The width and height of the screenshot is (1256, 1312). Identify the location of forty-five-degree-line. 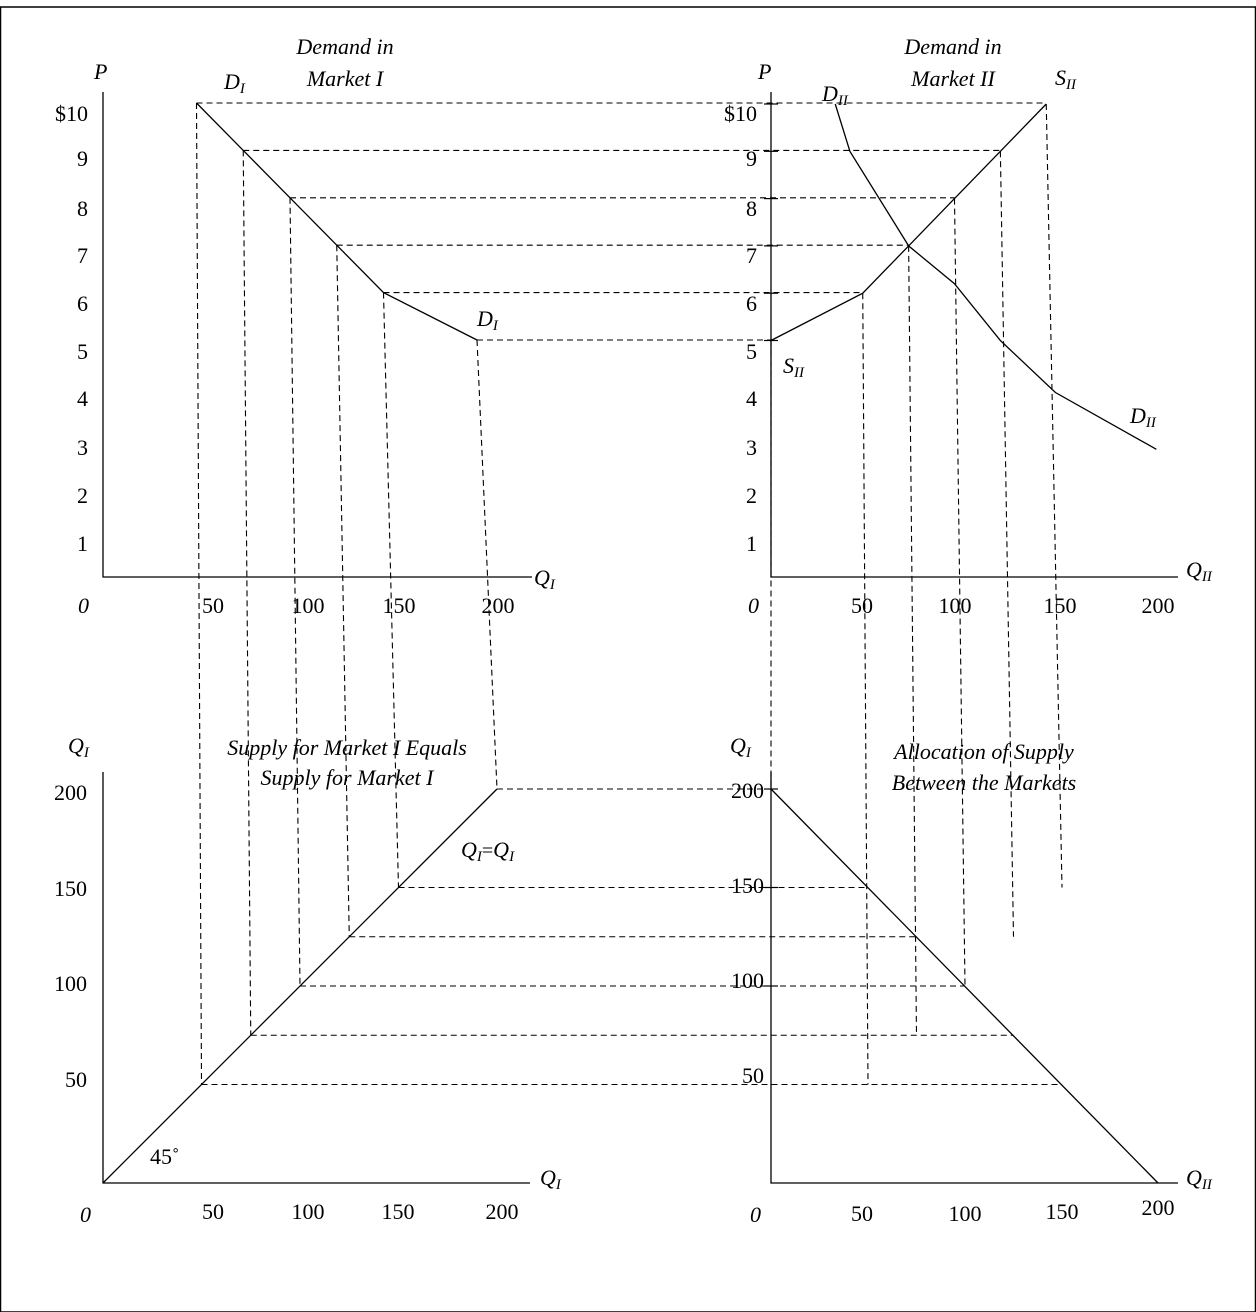
(300, 986).